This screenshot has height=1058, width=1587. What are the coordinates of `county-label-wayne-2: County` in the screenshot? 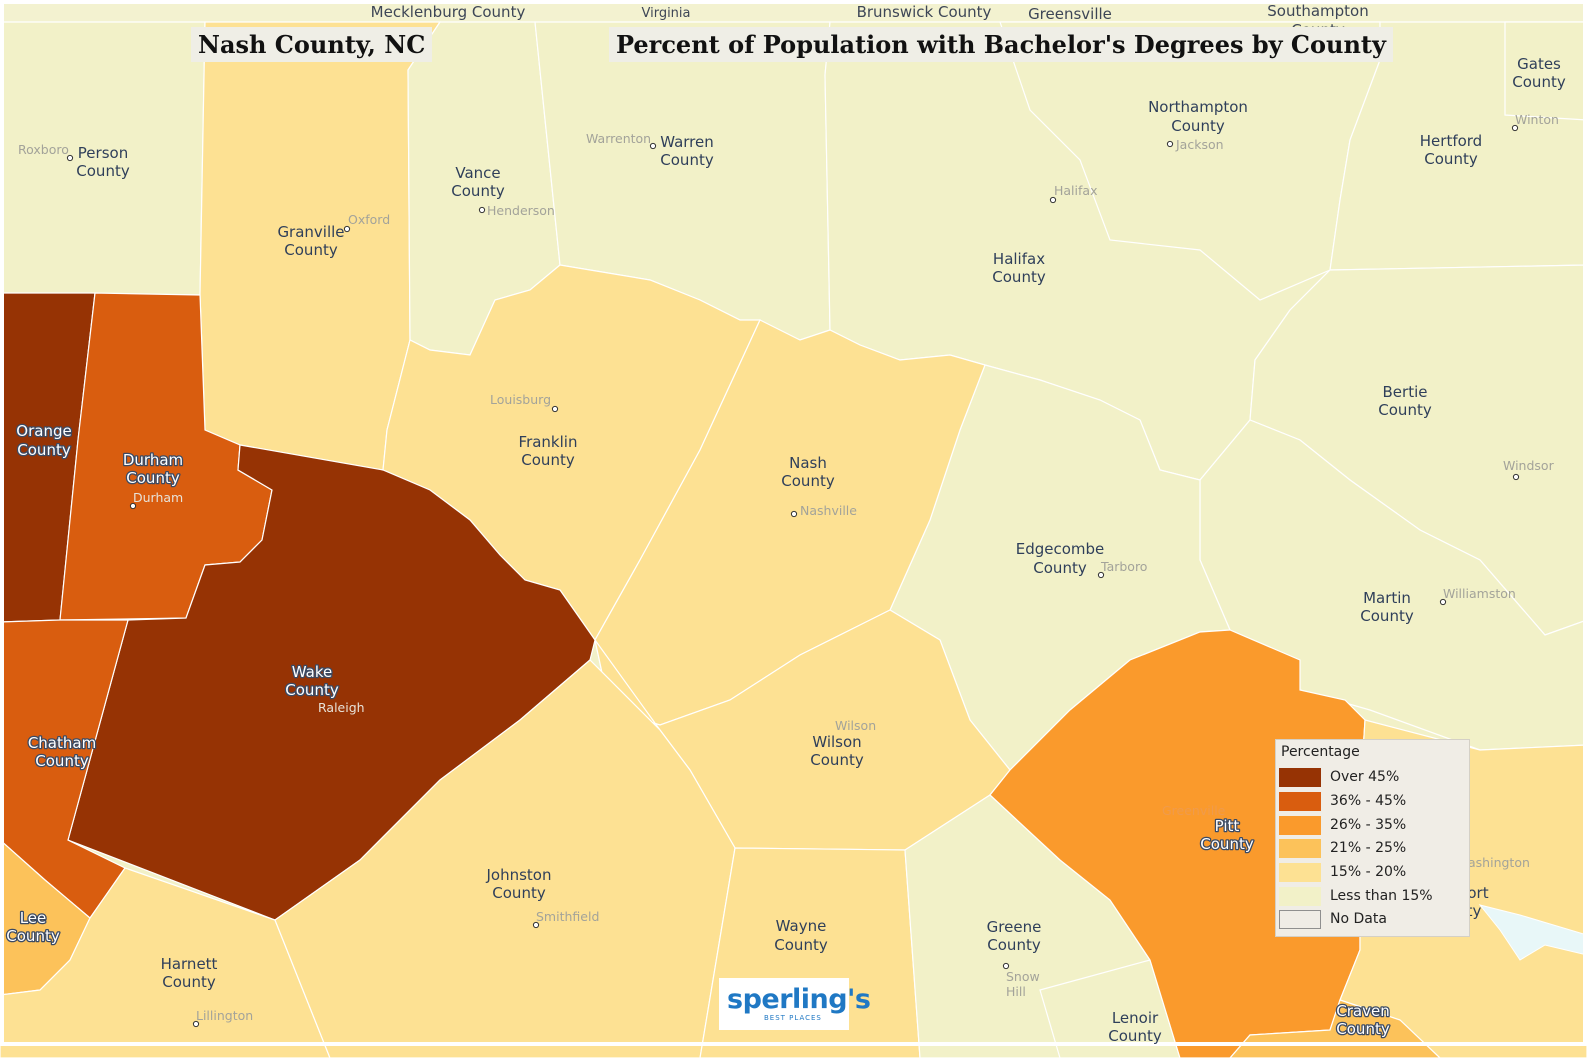 It's located at (801, 945).